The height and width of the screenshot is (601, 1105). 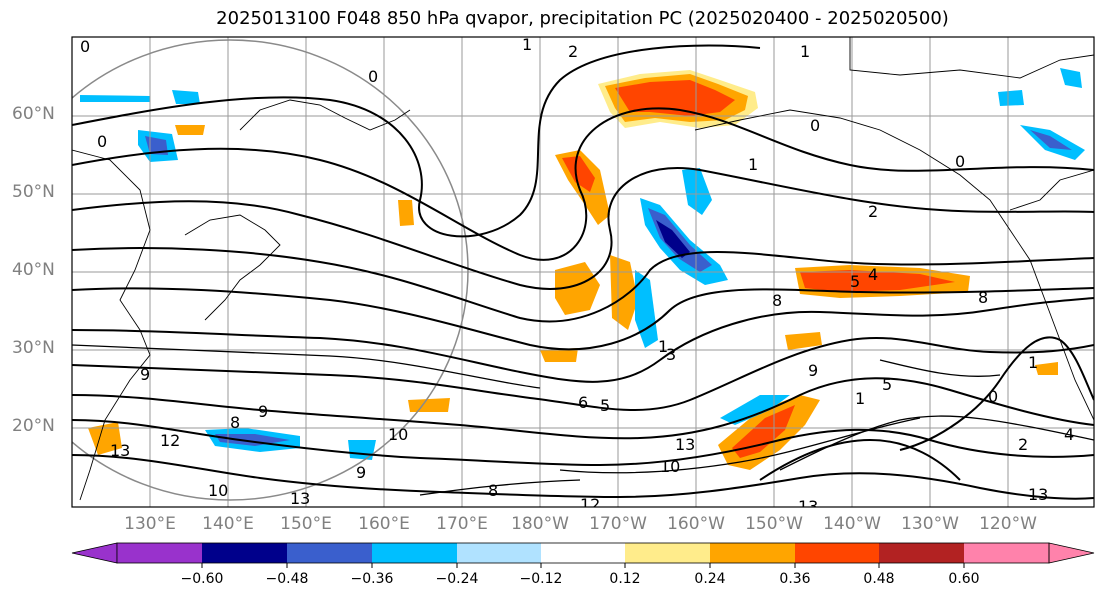 What do you see at coordinates (696, 524) in the screenshot?
I see `lon-tick-label: 160°W` at bounding box center [696, 524].